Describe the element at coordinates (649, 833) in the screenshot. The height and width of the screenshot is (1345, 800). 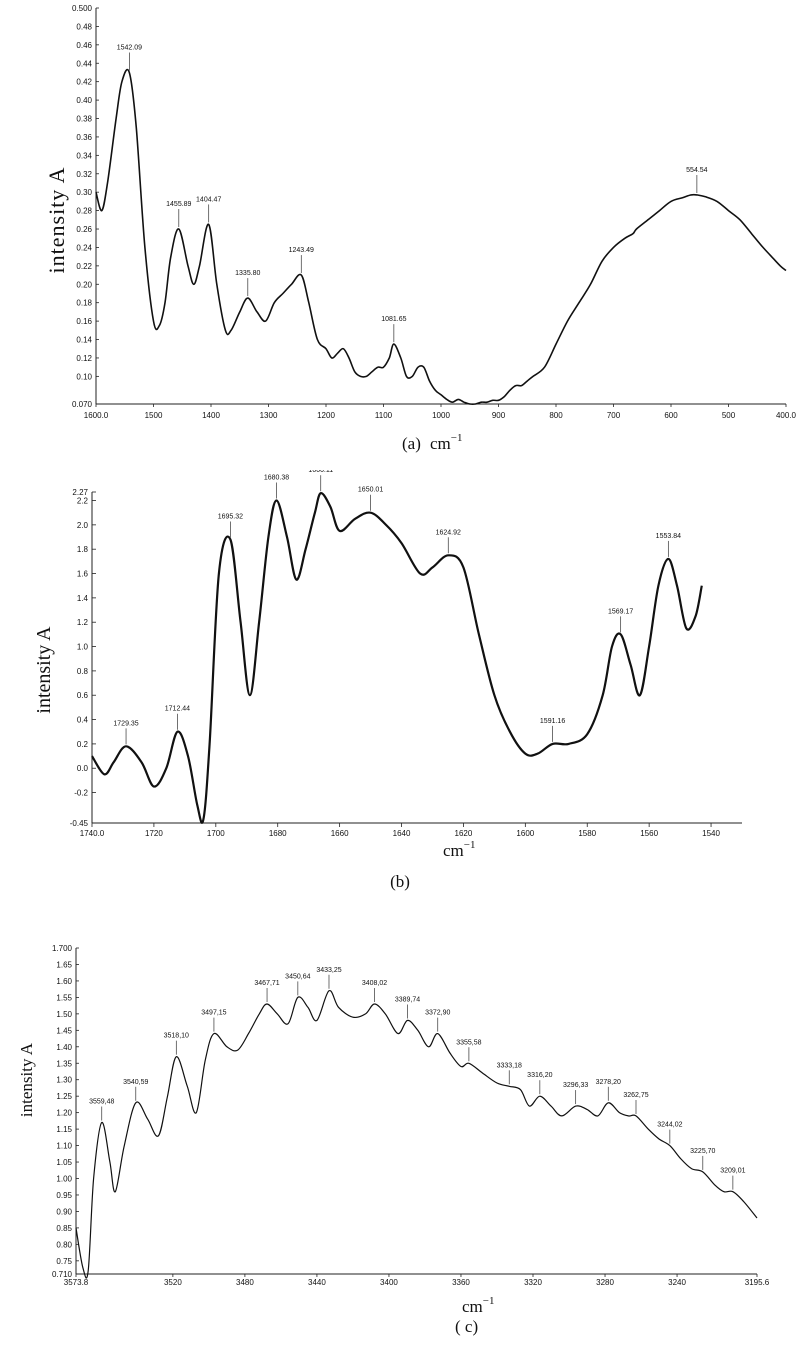
I see `x-tick-label: 1560` at that location.